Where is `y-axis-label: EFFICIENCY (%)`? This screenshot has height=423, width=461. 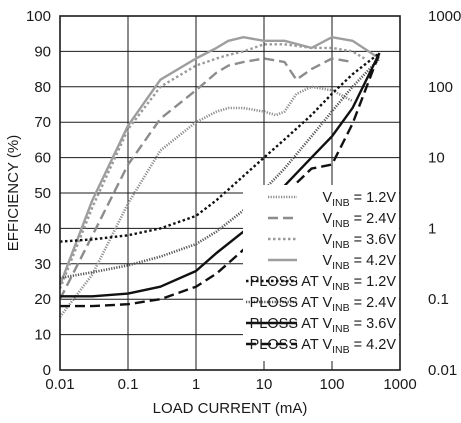 y-axis-label: EFFICIENCY (%) is located at coordinates (13, 193).